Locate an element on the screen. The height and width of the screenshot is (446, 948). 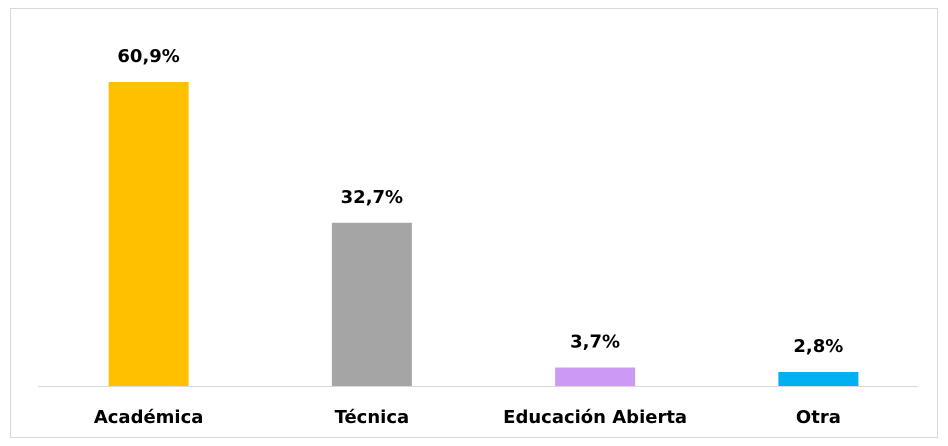
x-tick-label: Académica is located at coordinates (149, 417).